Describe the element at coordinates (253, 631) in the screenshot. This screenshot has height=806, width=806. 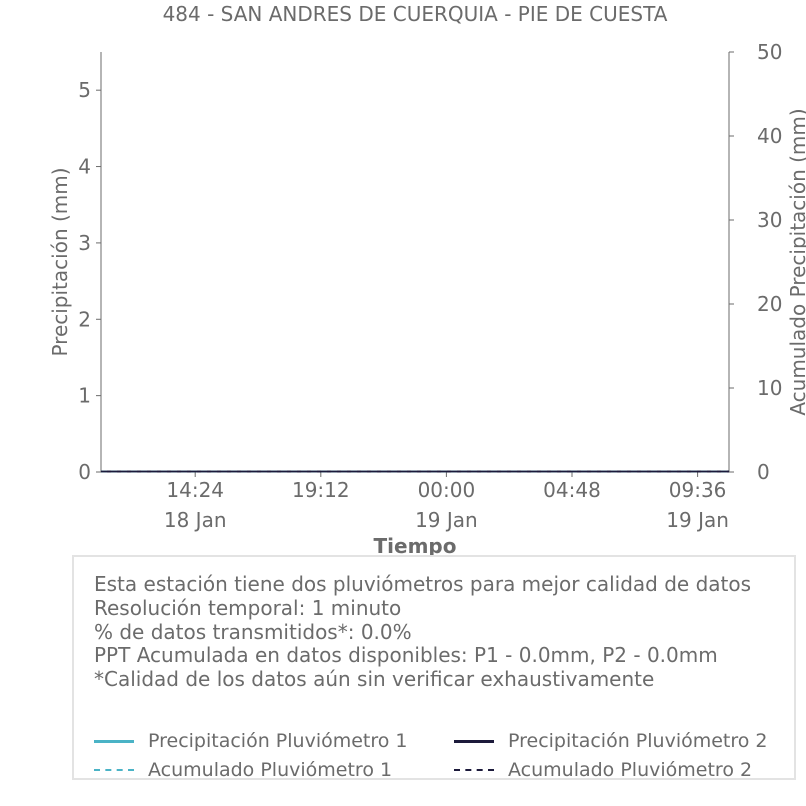
I see `info-line-transmitted: % de datos transmitidos*: 0.0%` at that location.